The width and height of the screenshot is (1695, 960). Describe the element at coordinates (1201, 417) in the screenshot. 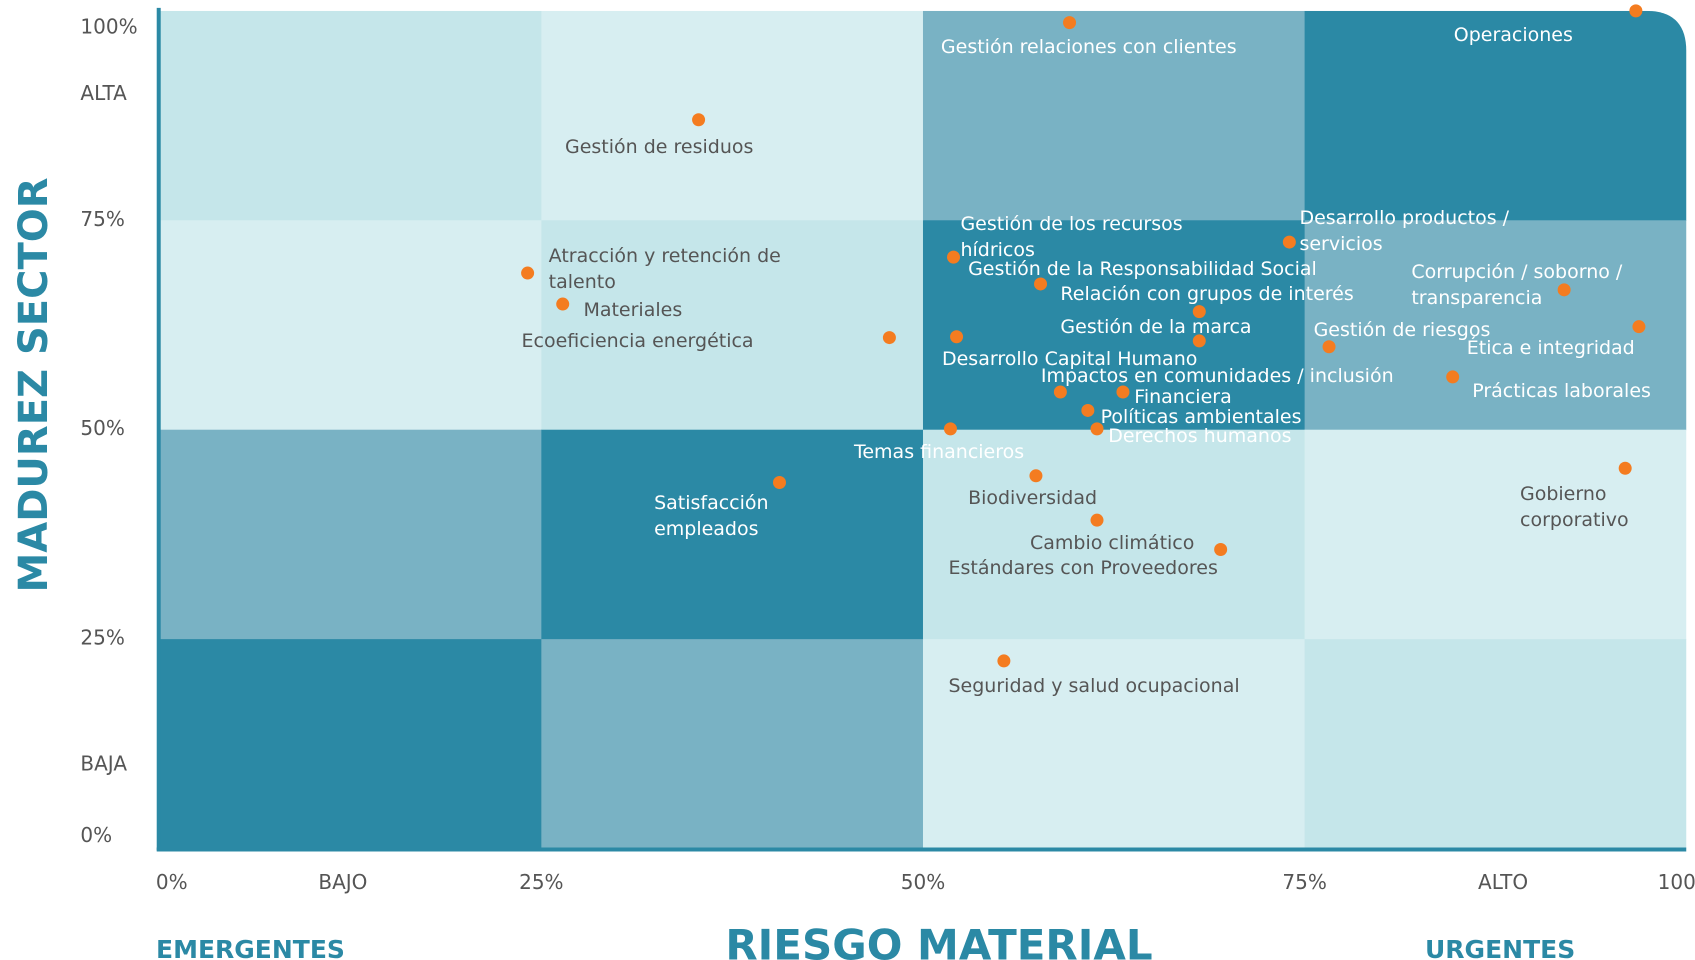

I see `point-label: Políticas ambientales` at that location.